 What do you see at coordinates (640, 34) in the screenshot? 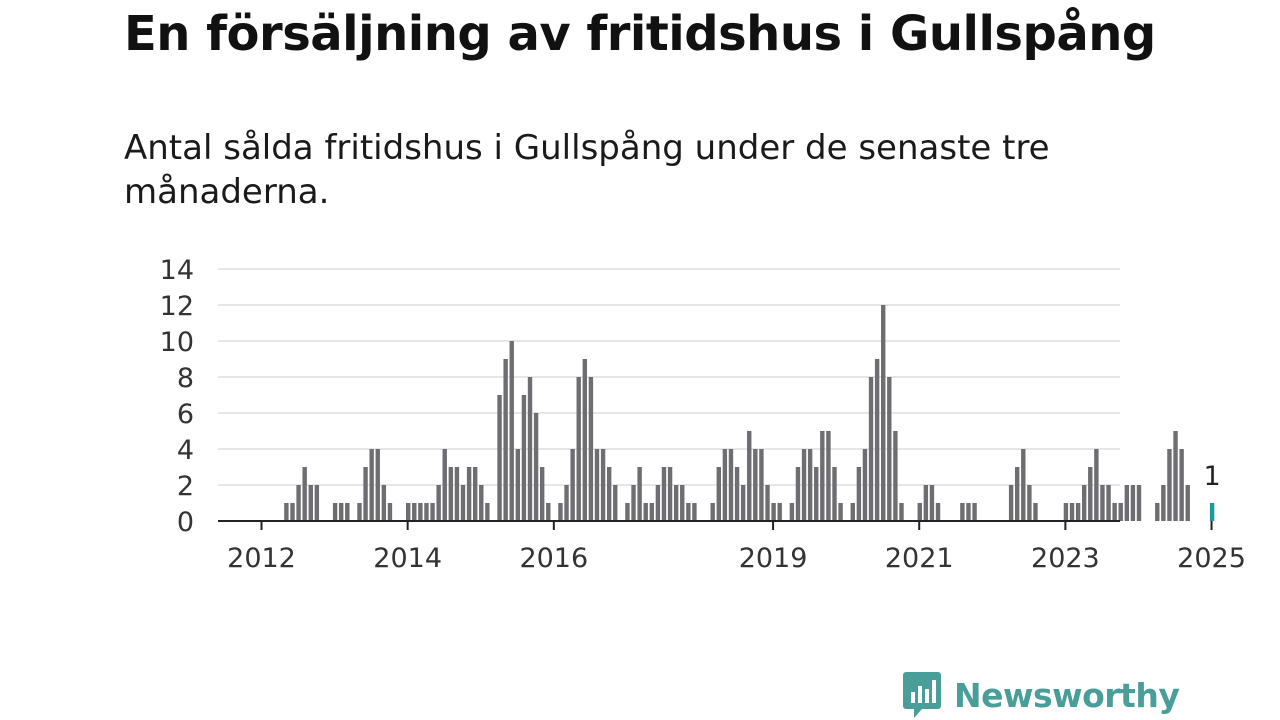
I see `chart-title: En försäljning av fritidshus i Gullspång` at bounding box center [640, 34].